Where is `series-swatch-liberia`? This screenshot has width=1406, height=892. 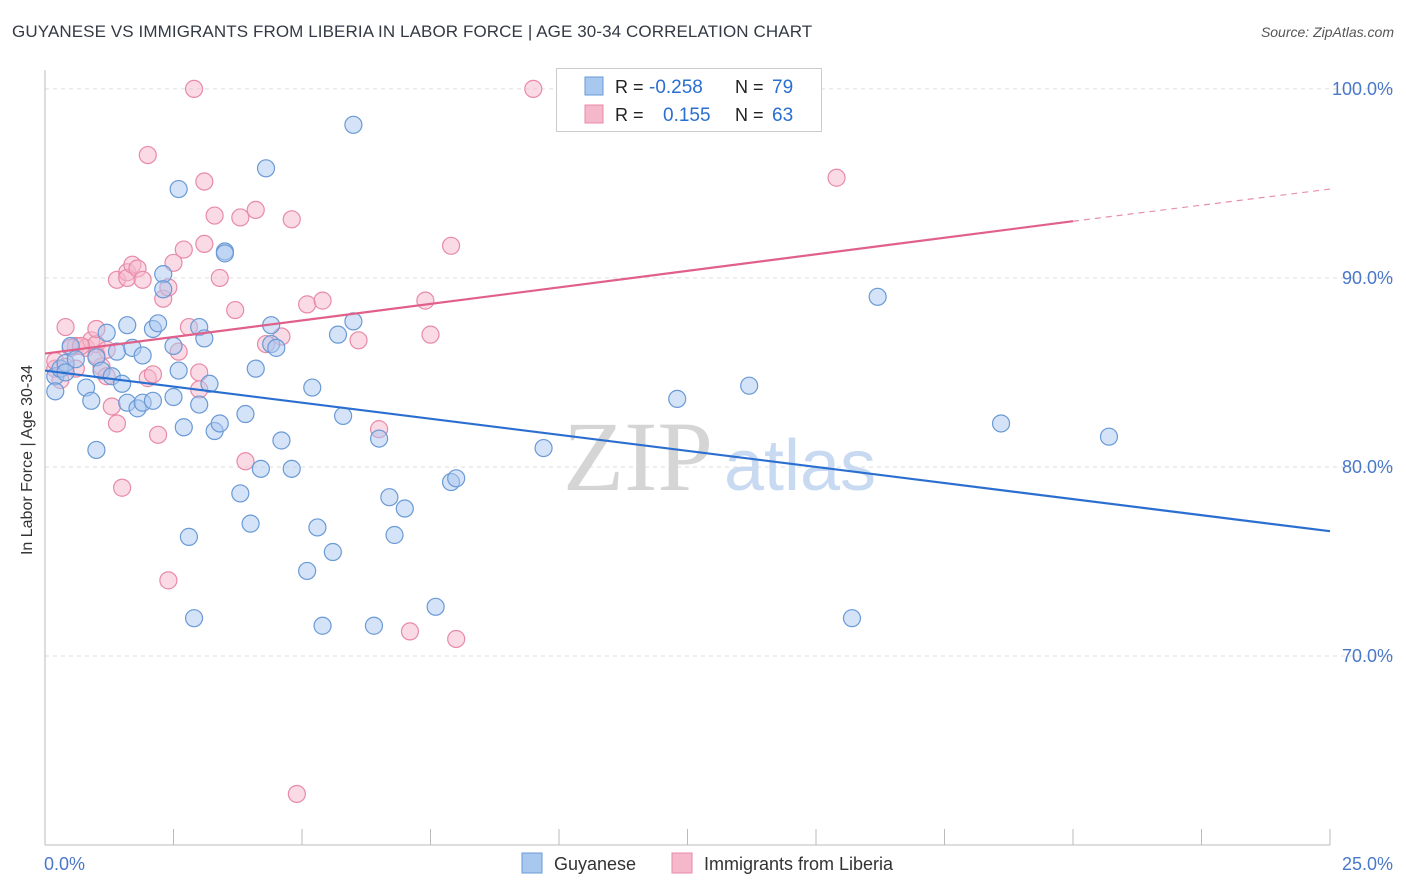 series-swatch-liberia is located at coordinates (682, 863).